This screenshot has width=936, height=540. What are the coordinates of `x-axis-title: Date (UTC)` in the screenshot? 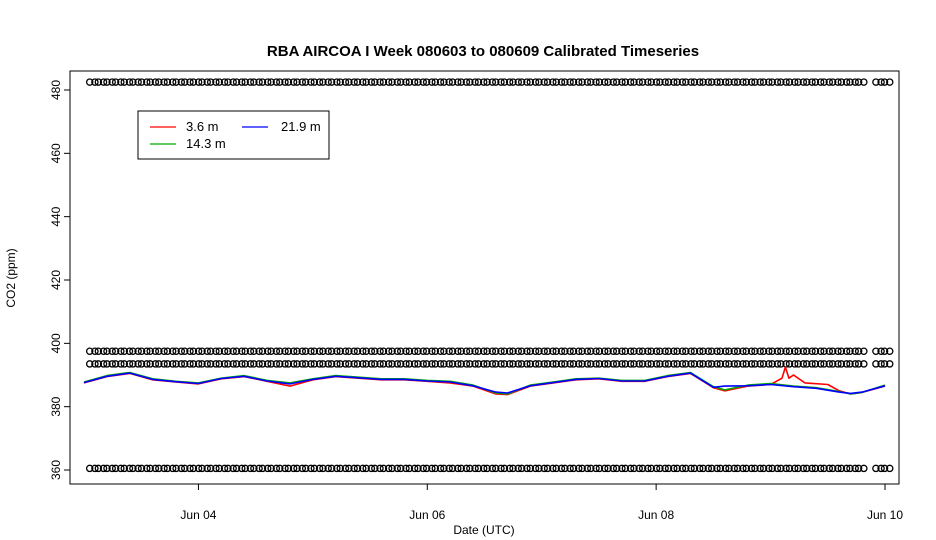 It's located at (483, 530).